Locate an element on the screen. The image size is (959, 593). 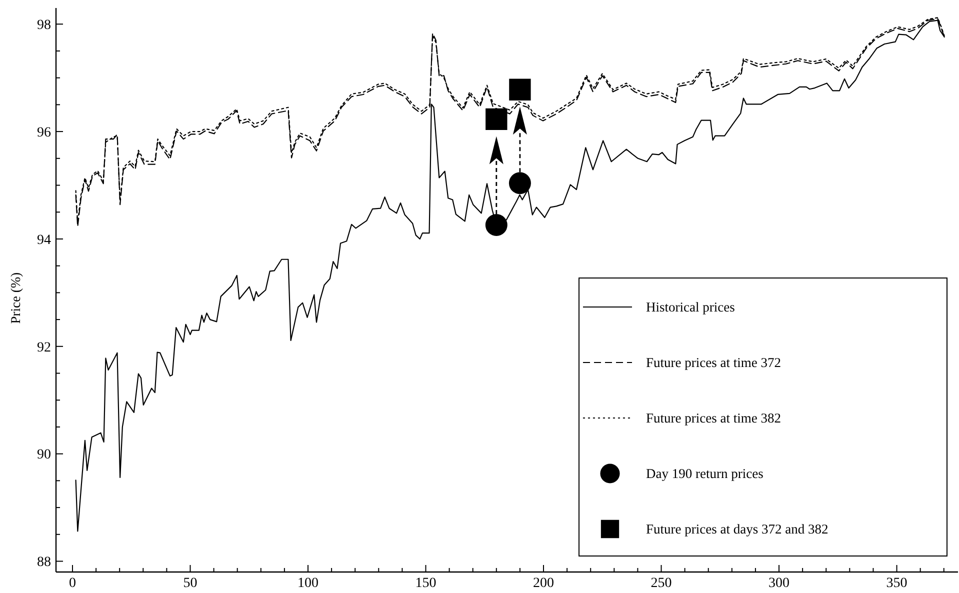
legend-label: Future prices at days 372 and 382 is located at coordinates (737, 529).